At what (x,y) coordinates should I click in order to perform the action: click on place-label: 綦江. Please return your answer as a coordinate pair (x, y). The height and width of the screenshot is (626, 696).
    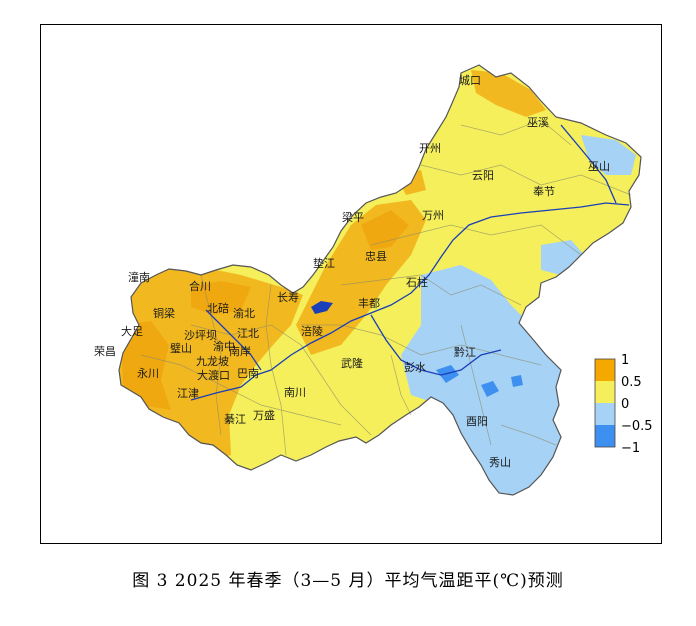
    Looking at the image, I should click on (235, 419).